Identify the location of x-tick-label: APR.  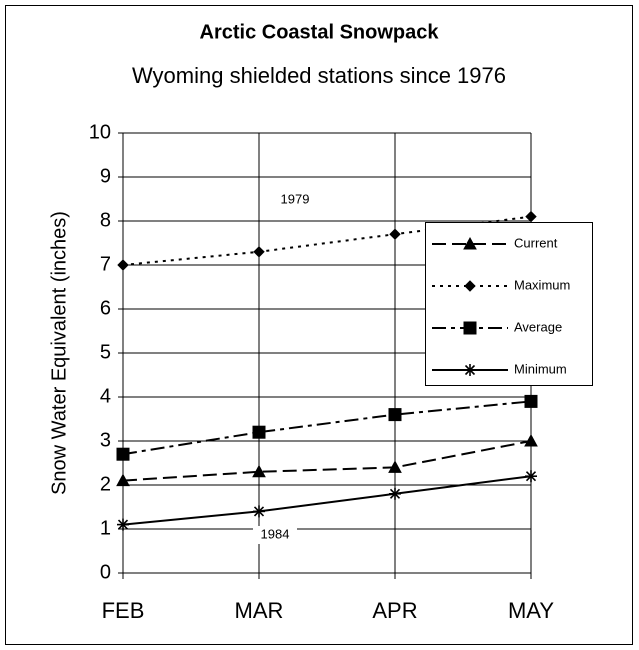
(394, 610).